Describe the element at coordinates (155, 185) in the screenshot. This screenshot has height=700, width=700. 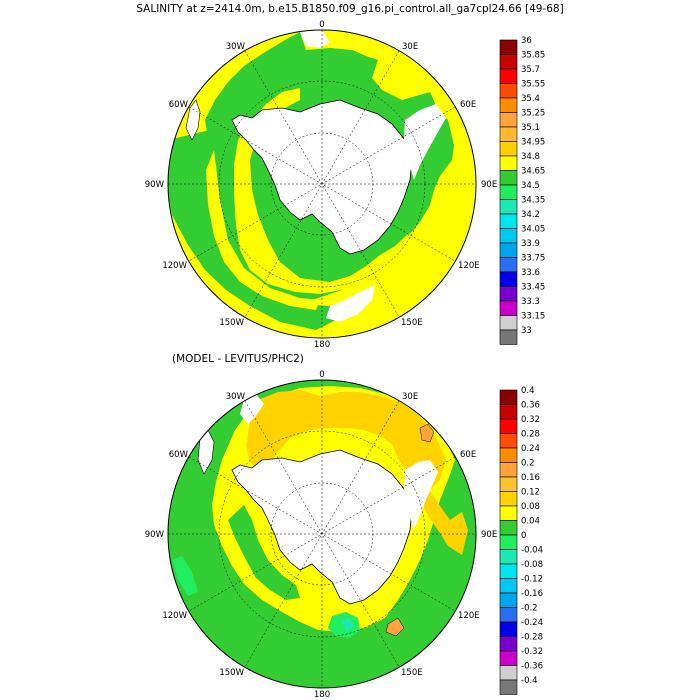
I see `lon-label: 90W` at that location.